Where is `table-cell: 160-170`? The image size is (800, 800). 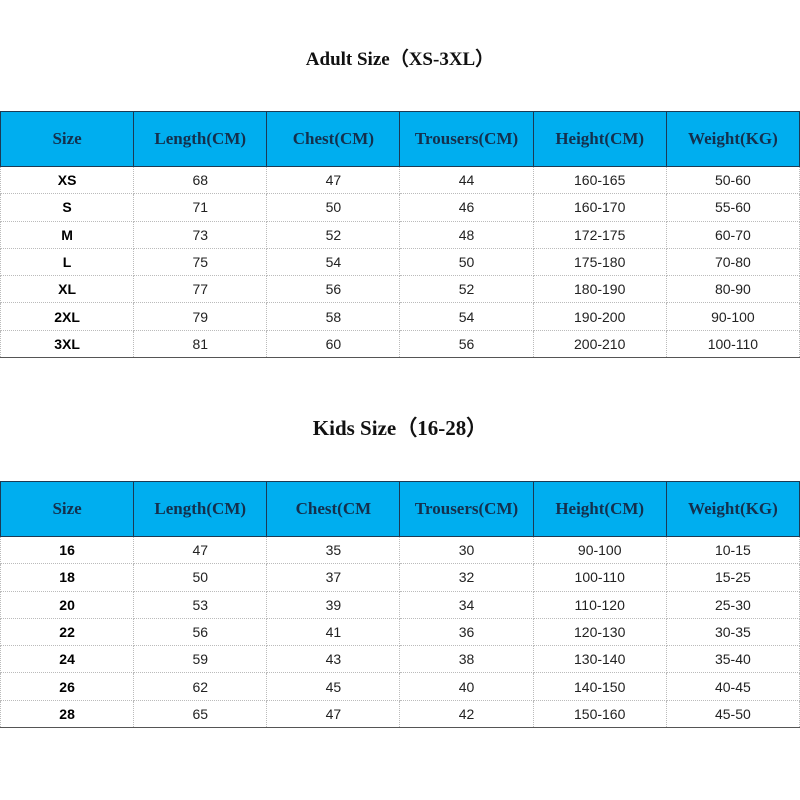
table-cell: 160-170 is located at coordinates (599, 207).